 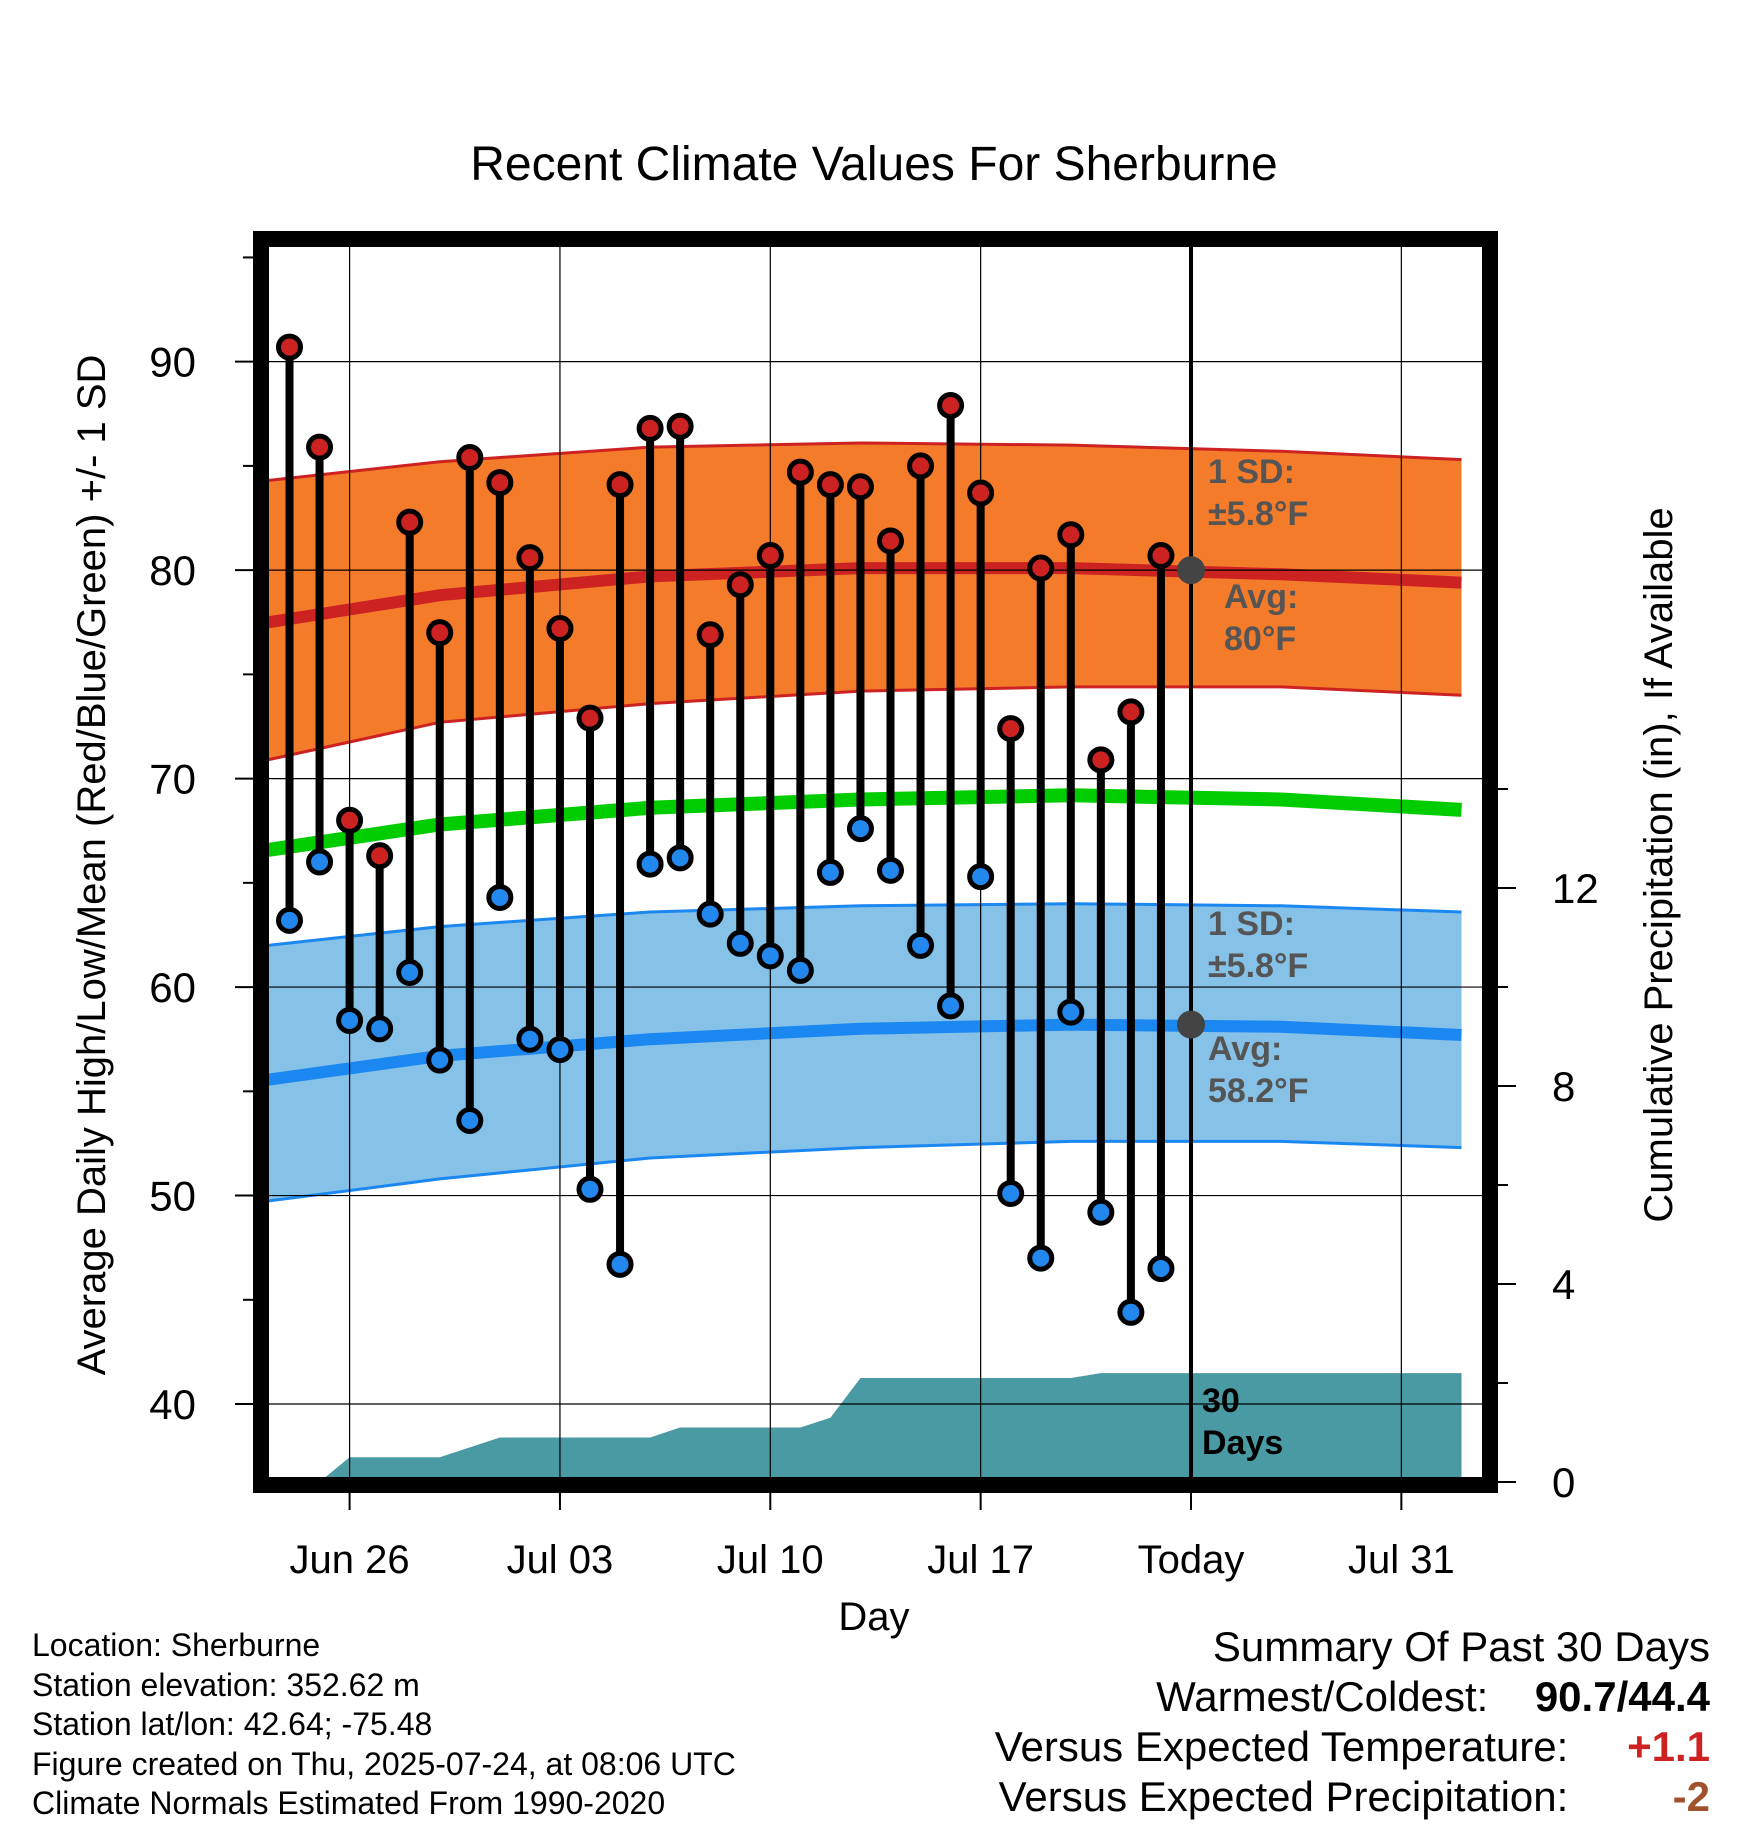 I want to click on y-tick-label: 80, so click(x=172, y=570).